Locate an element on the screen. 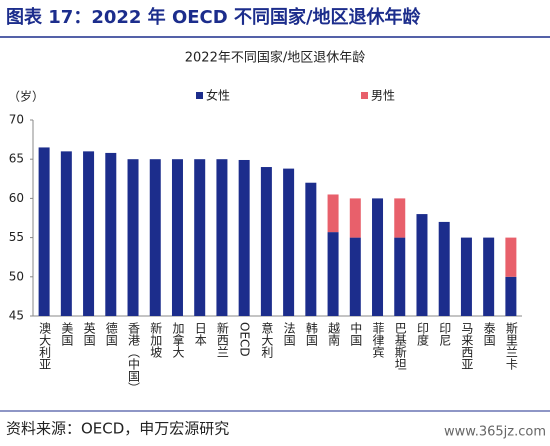 This screenshot has height=446, width=550. x-tick-label: 美国 is located at coordinates (67, 334).